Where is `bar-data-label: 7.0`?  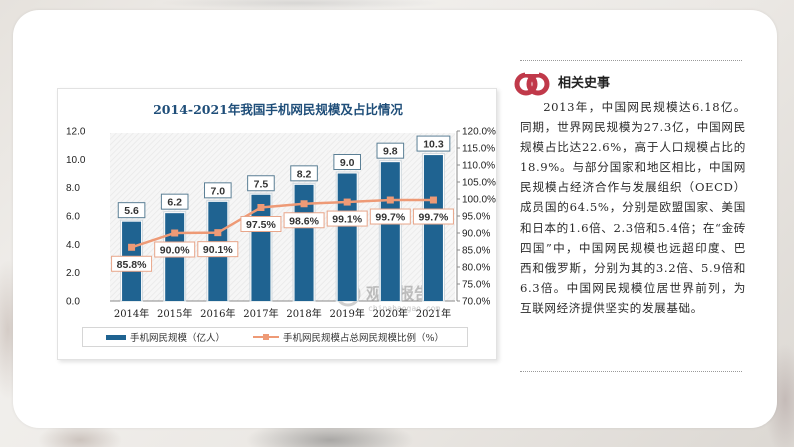
bar-data-label: 7.0 is located at coordinates (218, 191).